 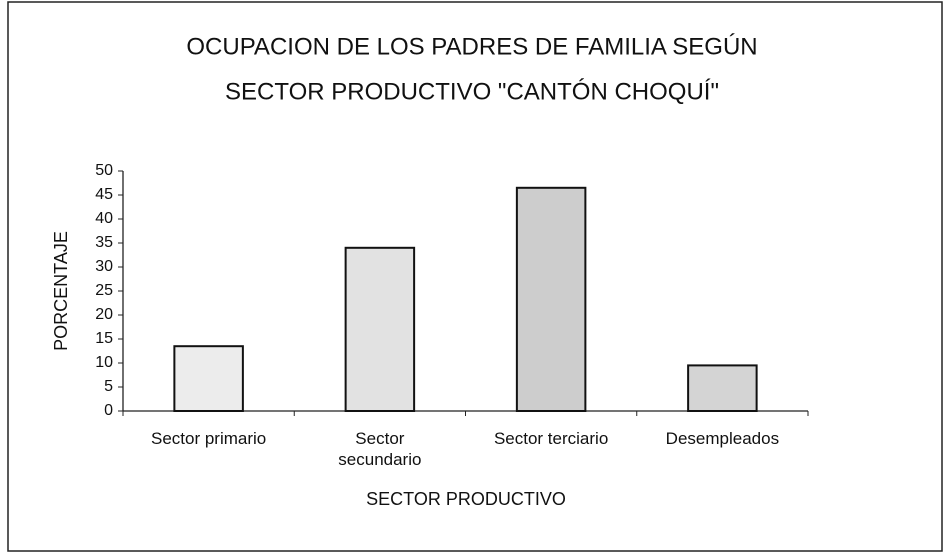 I want to click on y-tick-label: 25, so click(x=104, y=290).